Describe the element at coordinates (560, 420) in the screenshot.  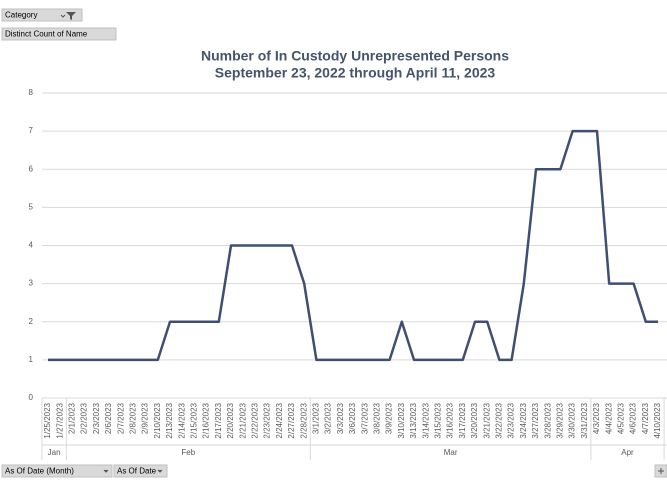
I see `x-tick-label: 3/29/2023` at that location.